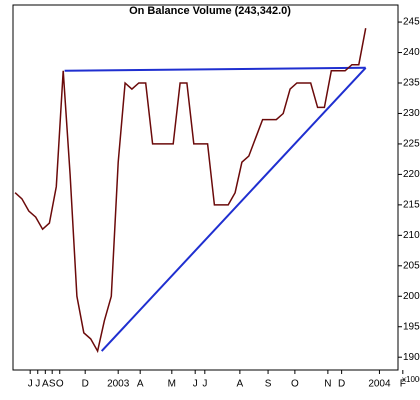  What do you see at coordinates (411, 174) in the screenshot?
I see `y-tick-label: 220` at bounding box center [411, 174].